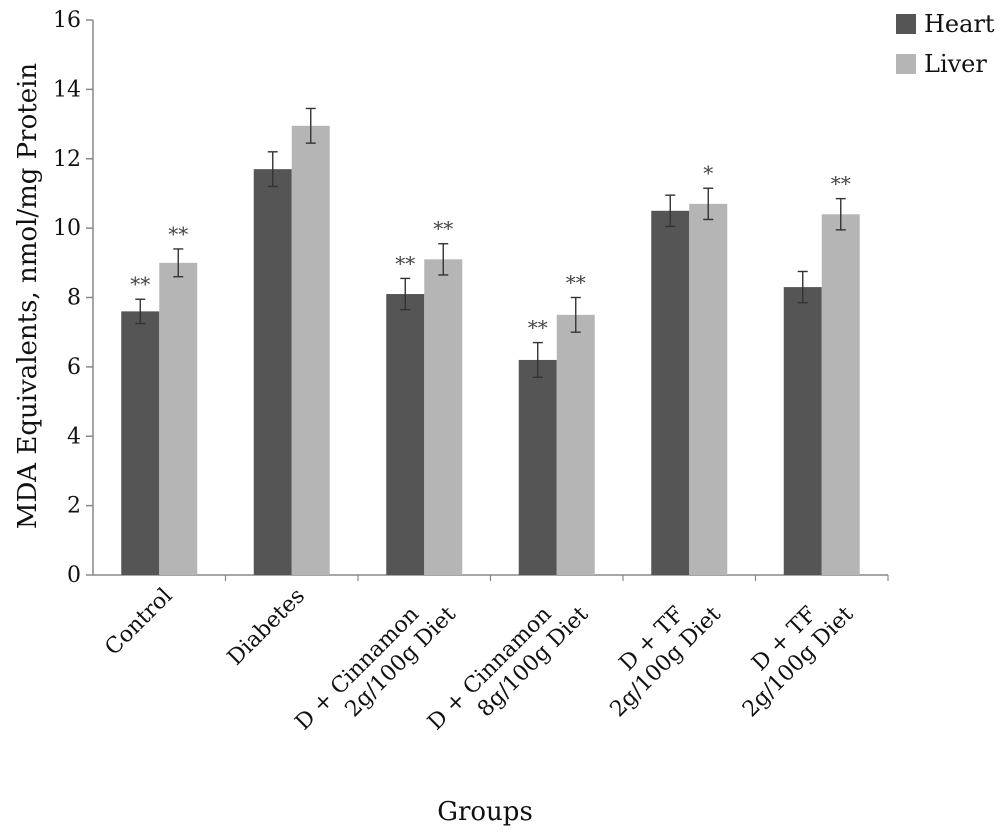 Image resolution: width=1000 pixels, height=833 pixels. What do you see at coordinates (485, 812) in the screenshot?
I see `x-axis-title: Groups` at bounding box center [485, 812].